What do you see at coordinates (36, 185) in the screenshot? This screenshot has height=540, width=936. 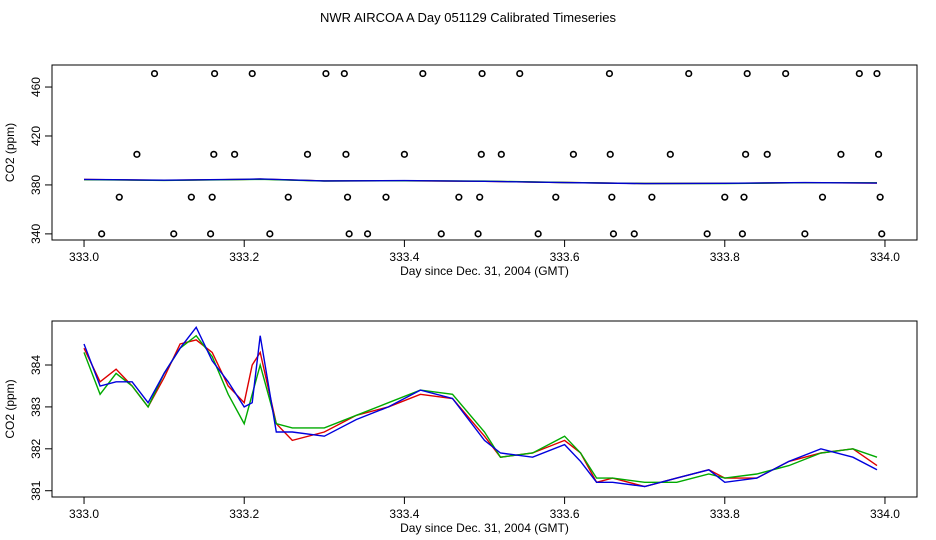 I see `panel1-y-tick-label: 380` at bounding box center [36, 185].